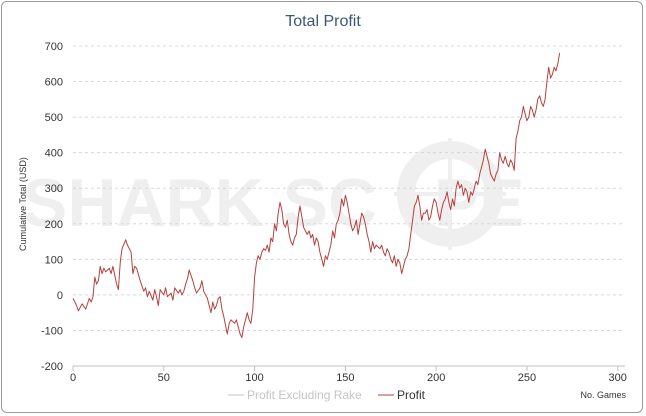  I want to click on y-axis-ticks: -200 -100 0 100 200 300 400 500 600 700, so click(52, 207).